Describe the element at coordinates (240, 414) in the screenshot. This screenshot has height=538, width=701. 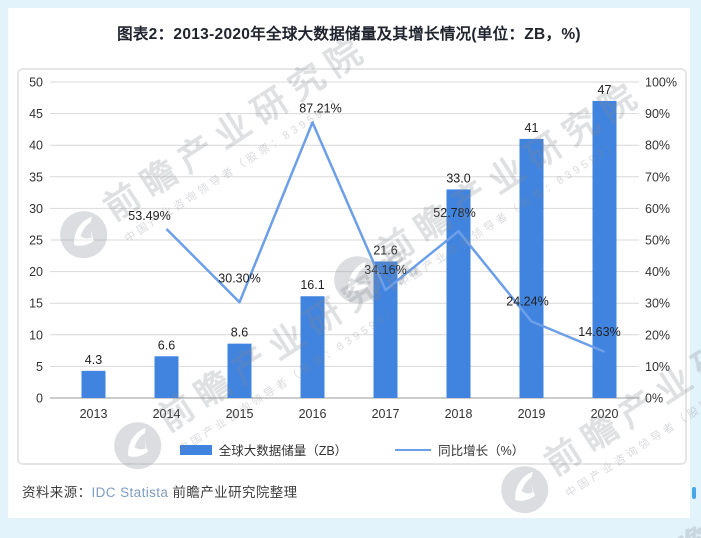
I see `x-axis-label: 2015` at that location.